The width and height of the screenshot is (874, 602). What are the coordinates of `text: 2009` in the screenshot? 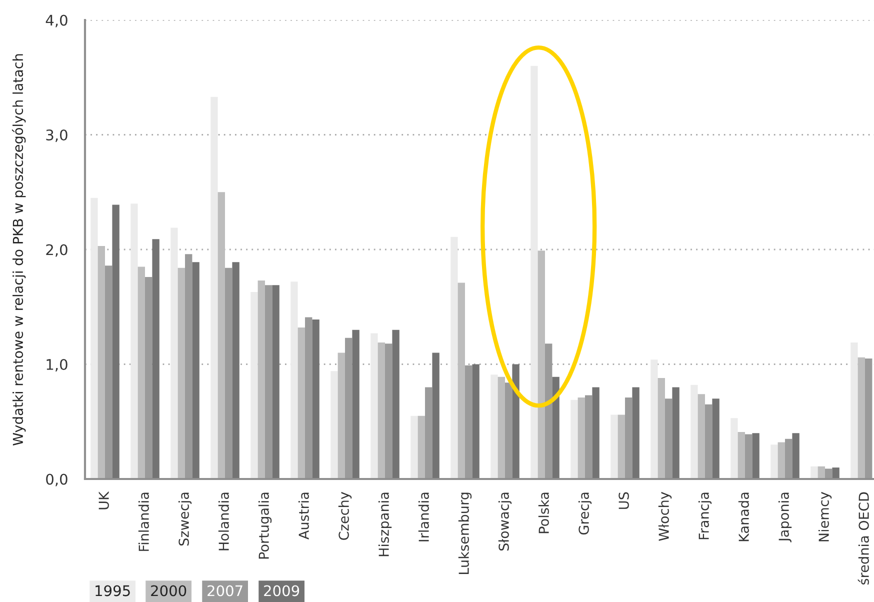 It's located at (282, 590).